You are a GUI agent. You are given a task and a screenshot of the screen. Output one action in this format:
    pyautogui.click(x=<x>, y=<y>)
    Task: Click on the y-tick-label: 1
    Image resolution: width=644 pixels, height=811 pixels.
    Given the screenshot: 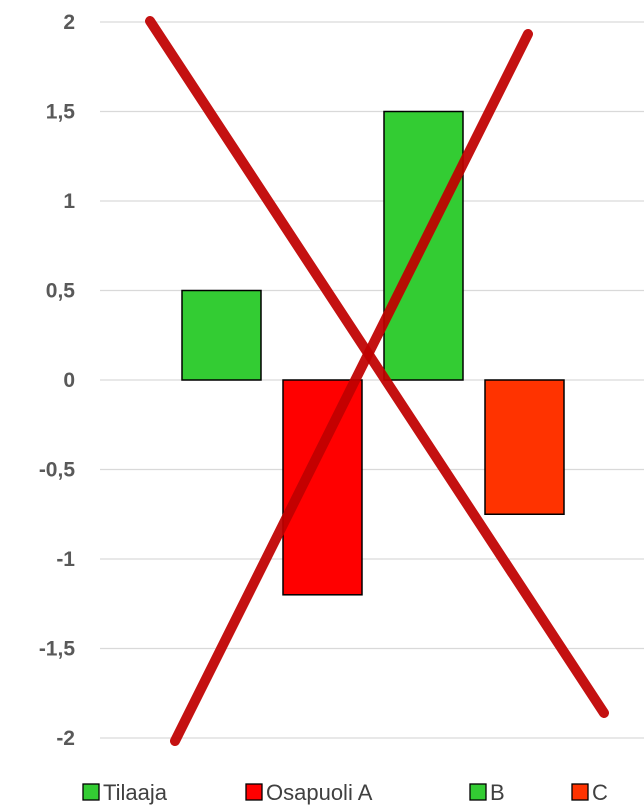 What is the action you would take?
    pyautogui.click(x=69, y=201)
    